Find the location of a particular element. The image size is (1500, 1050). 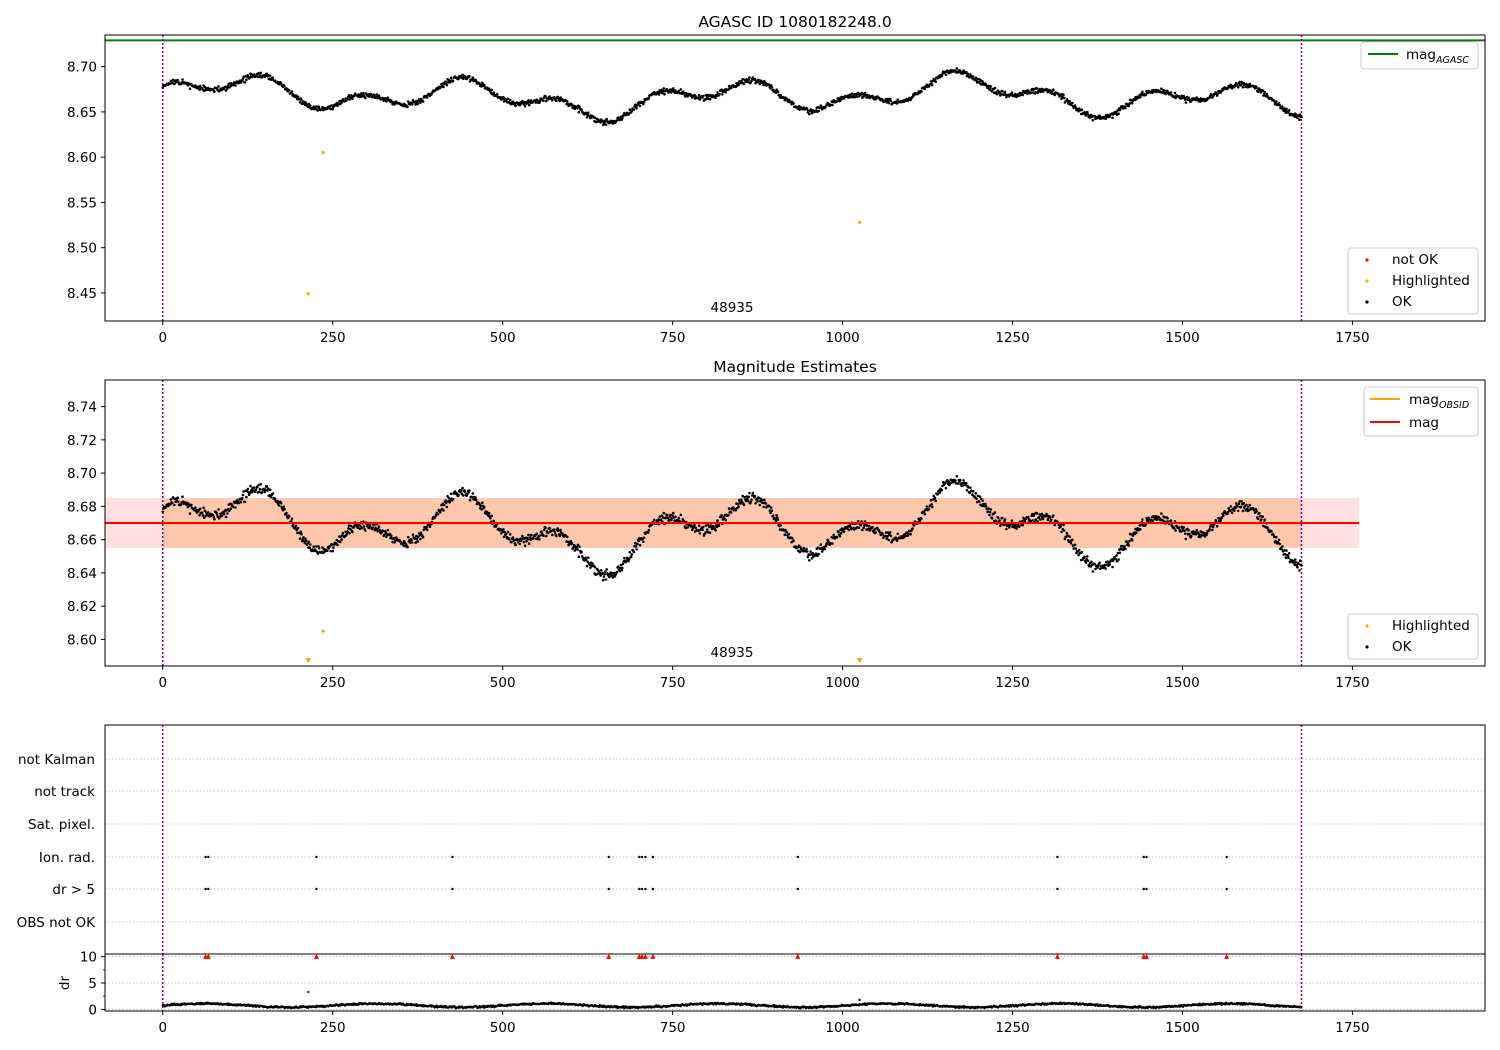

legend-marker-not-ok is located at coordinates (1367, 260).